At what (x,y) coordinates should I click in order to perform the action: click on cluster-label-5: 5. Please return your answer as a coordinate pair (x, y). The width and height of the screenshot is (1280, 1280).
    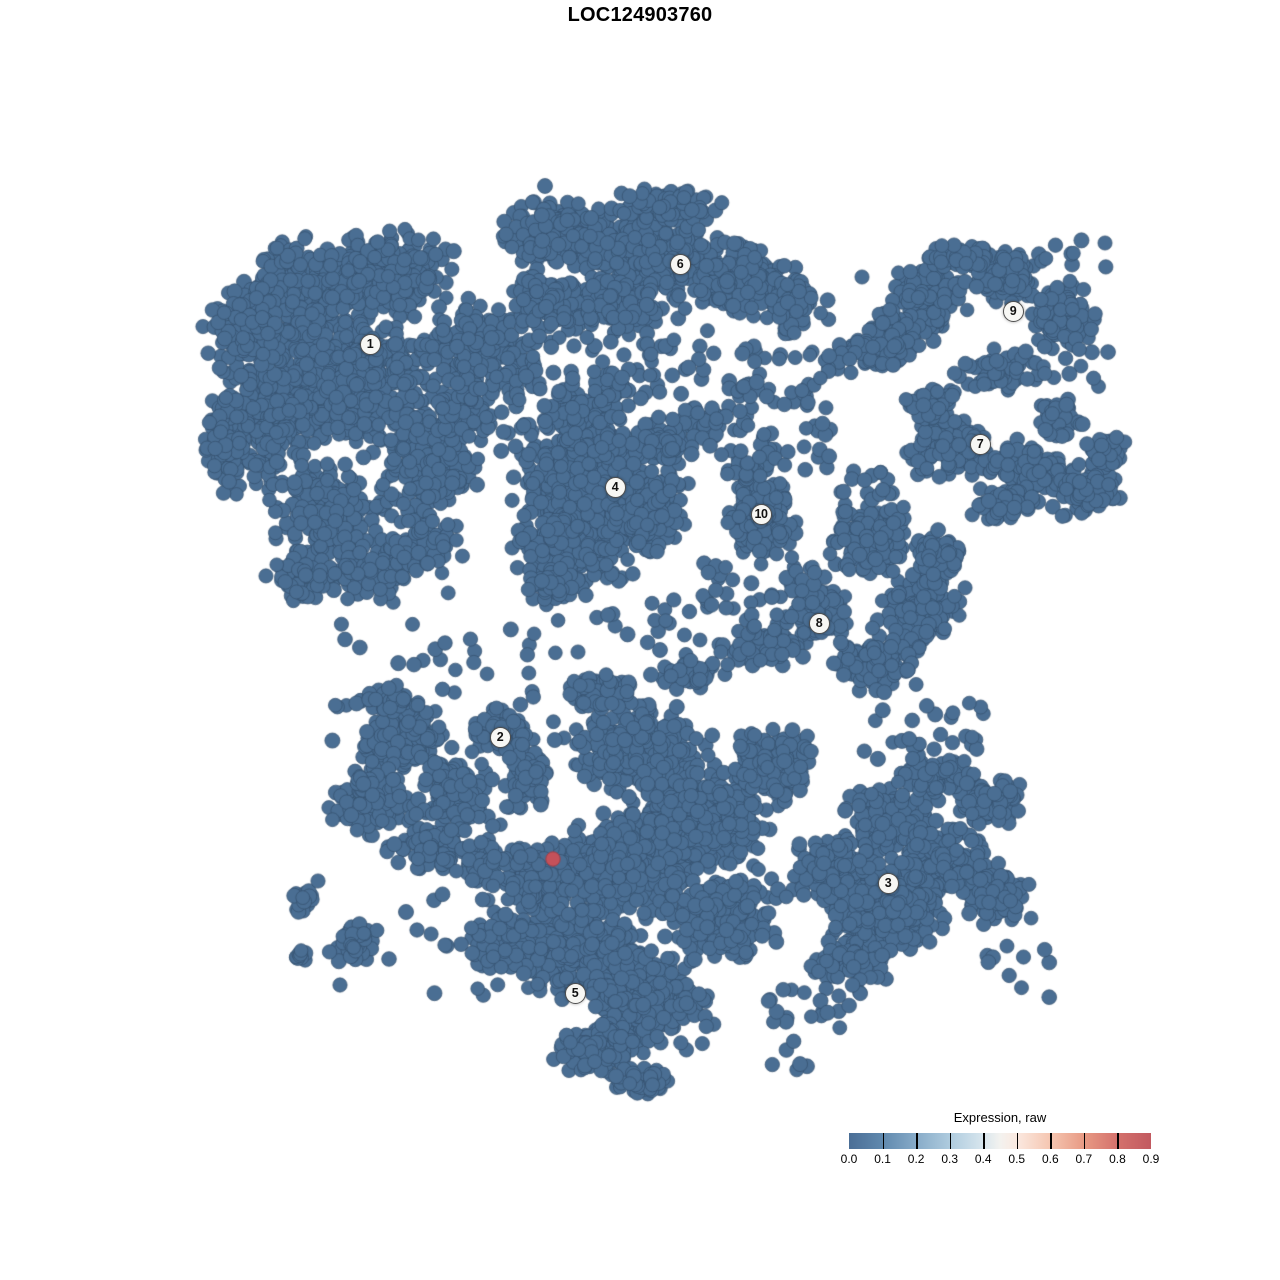
    Looking at the image, I should click on (575, 993).